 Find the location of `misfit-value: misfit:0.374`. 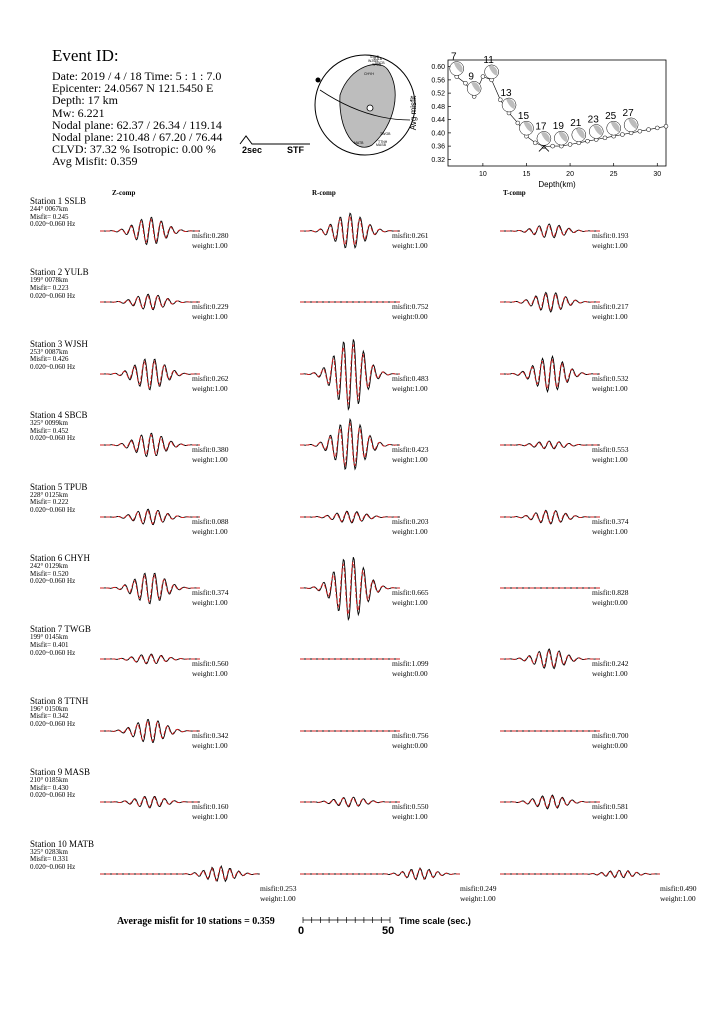

misfit-value: misfit:0.374 is located at coordinates (610, 521).